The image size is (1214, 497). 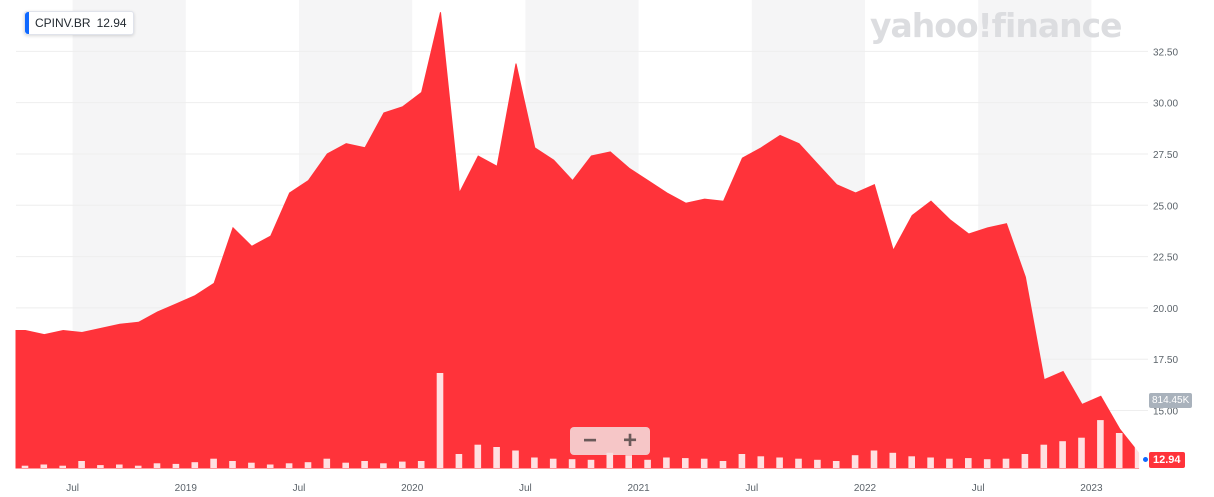 I want to click on yahoo-finance-logo: yahoo!finance, so click(x=996, y=25).